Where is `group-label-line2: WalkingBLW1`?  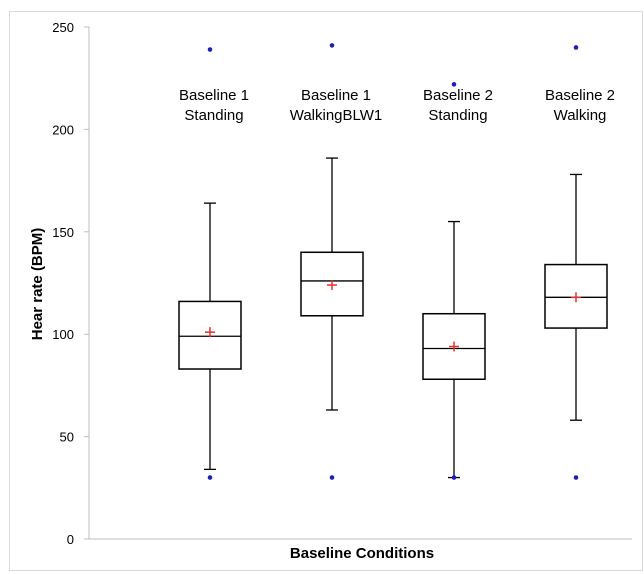
group-label-line2: WalkingBLW1 is located at coordinates (336, 115).